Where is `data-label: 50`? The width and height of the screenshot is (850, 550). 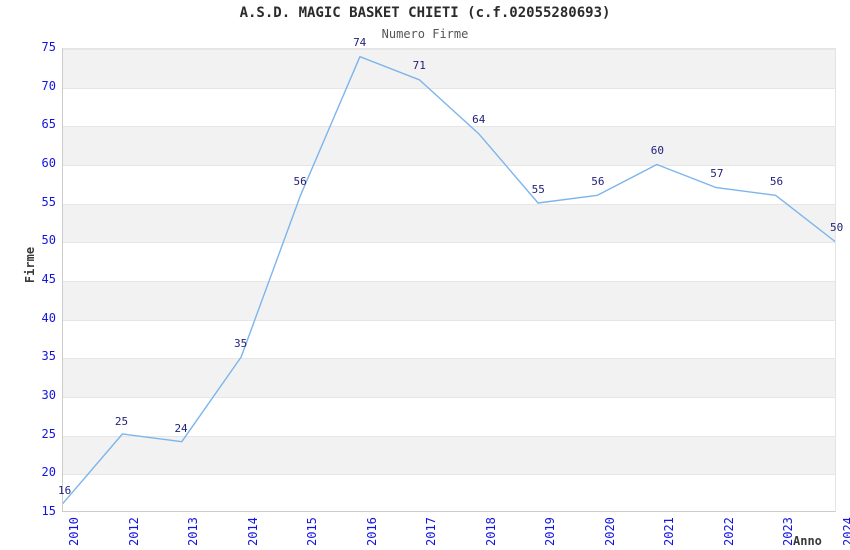 data-label: 50 is located at coordinates (837, 228).